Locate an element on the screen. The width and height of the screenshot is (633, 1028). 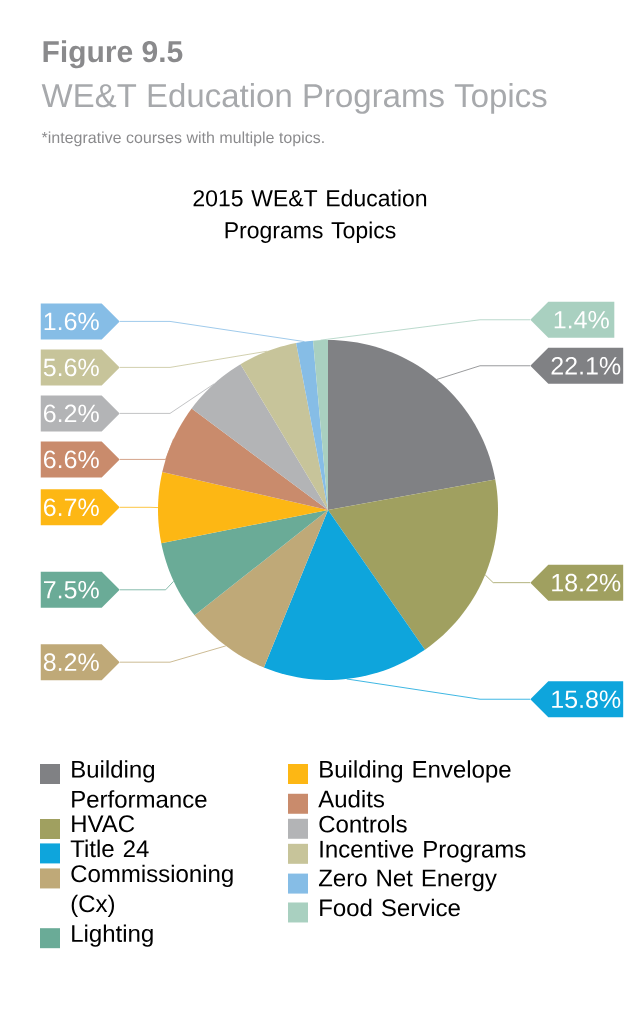
text: *integrative courses with multiple topics. is located at coordinates (182, 139).